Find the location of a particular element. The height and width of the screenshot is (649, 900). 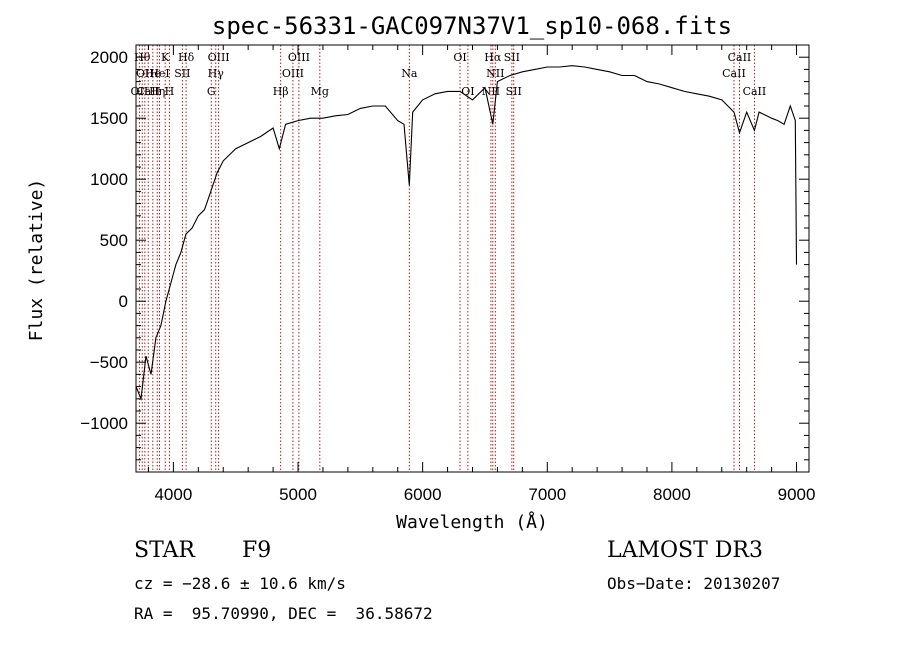

line-marker-label: Hη is located at coordinates (157, 91).